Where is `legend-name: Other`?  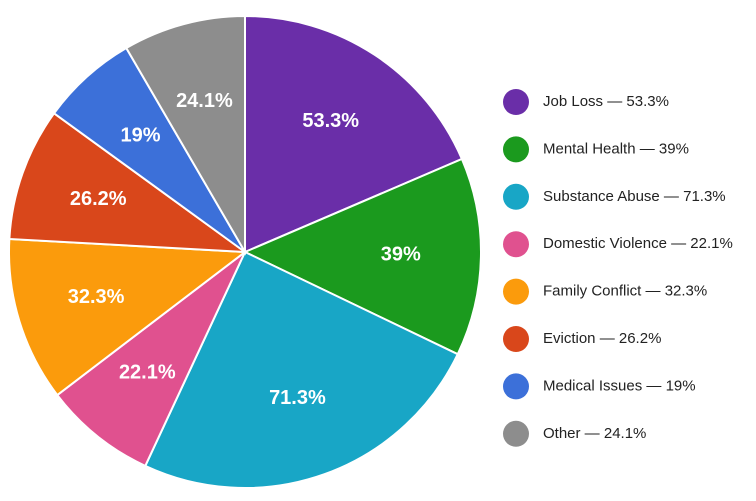
legend-name: Other is located at coordinates (562, 433).